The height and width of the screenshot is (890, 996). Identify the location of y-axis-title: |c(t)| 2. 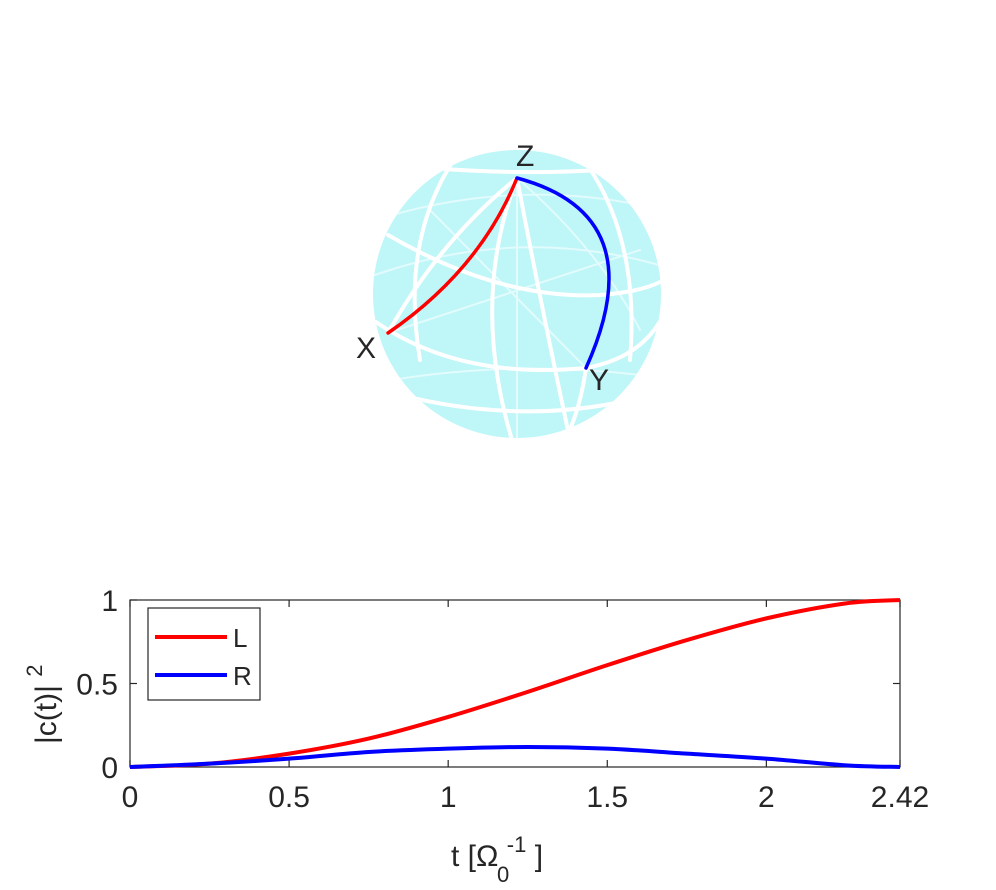
(42, 705).